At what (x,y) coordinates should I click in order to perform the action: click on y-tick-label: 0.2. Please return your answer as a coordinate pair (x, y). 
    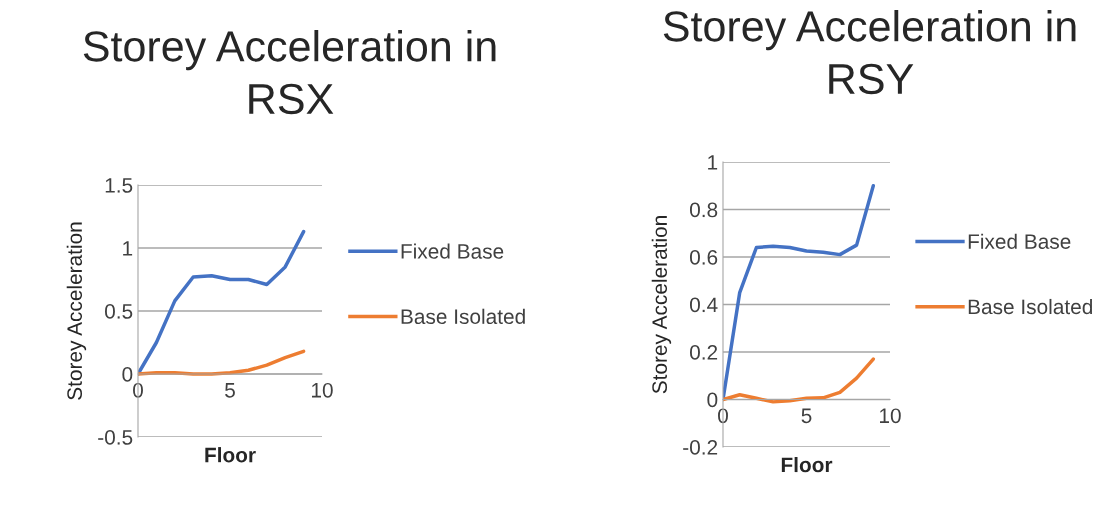
    Looking at the image, I should click on (703, 352).